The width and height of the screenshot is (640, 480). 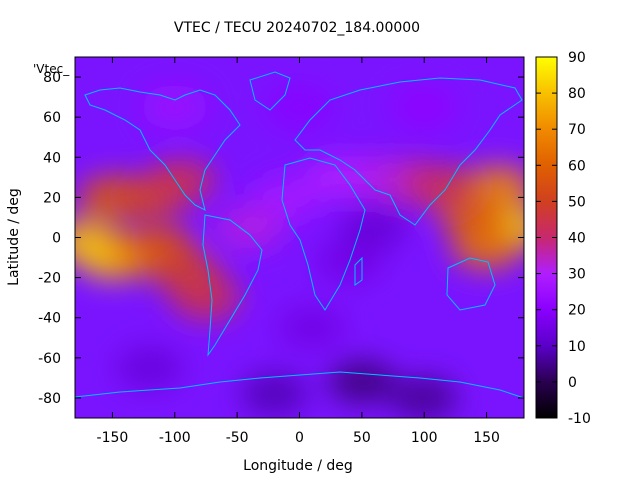 I want to click on y-tick-label: 20, so click(x=52, y=198).